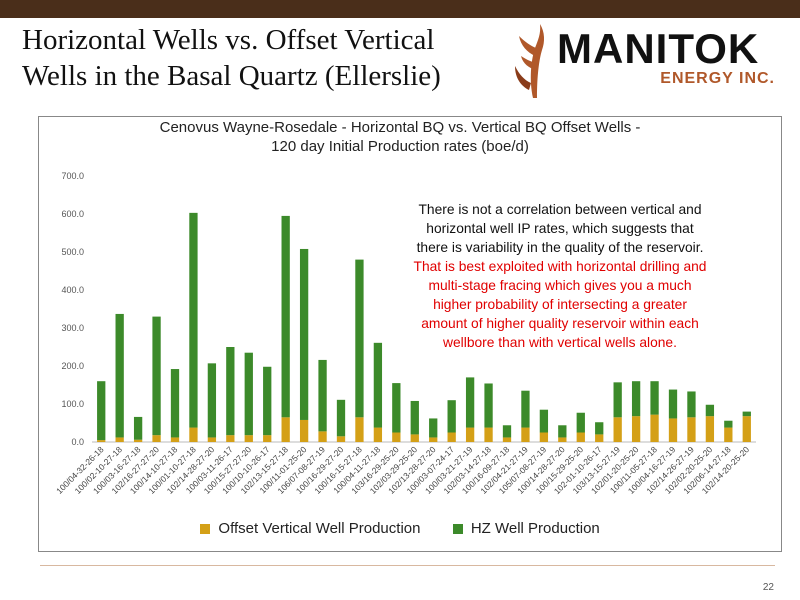 The width and height of the screenshot is (800, 600). What do you see at coordinates (72, 252) in the screenshot?
I see `y-tick-label: 500.0` at bounding box center [72, 252].